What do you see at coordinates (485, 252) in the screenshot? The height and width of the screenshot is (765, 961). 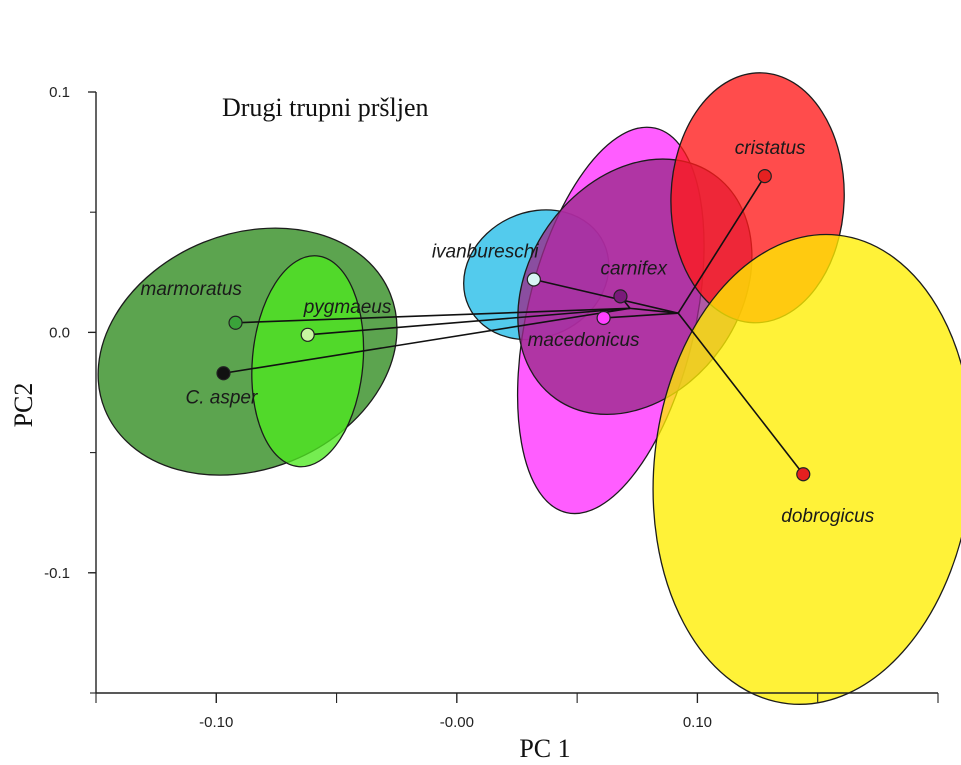 I see `label-ivanbureschi: ivanbureschi` at bounding box center [485, 252].